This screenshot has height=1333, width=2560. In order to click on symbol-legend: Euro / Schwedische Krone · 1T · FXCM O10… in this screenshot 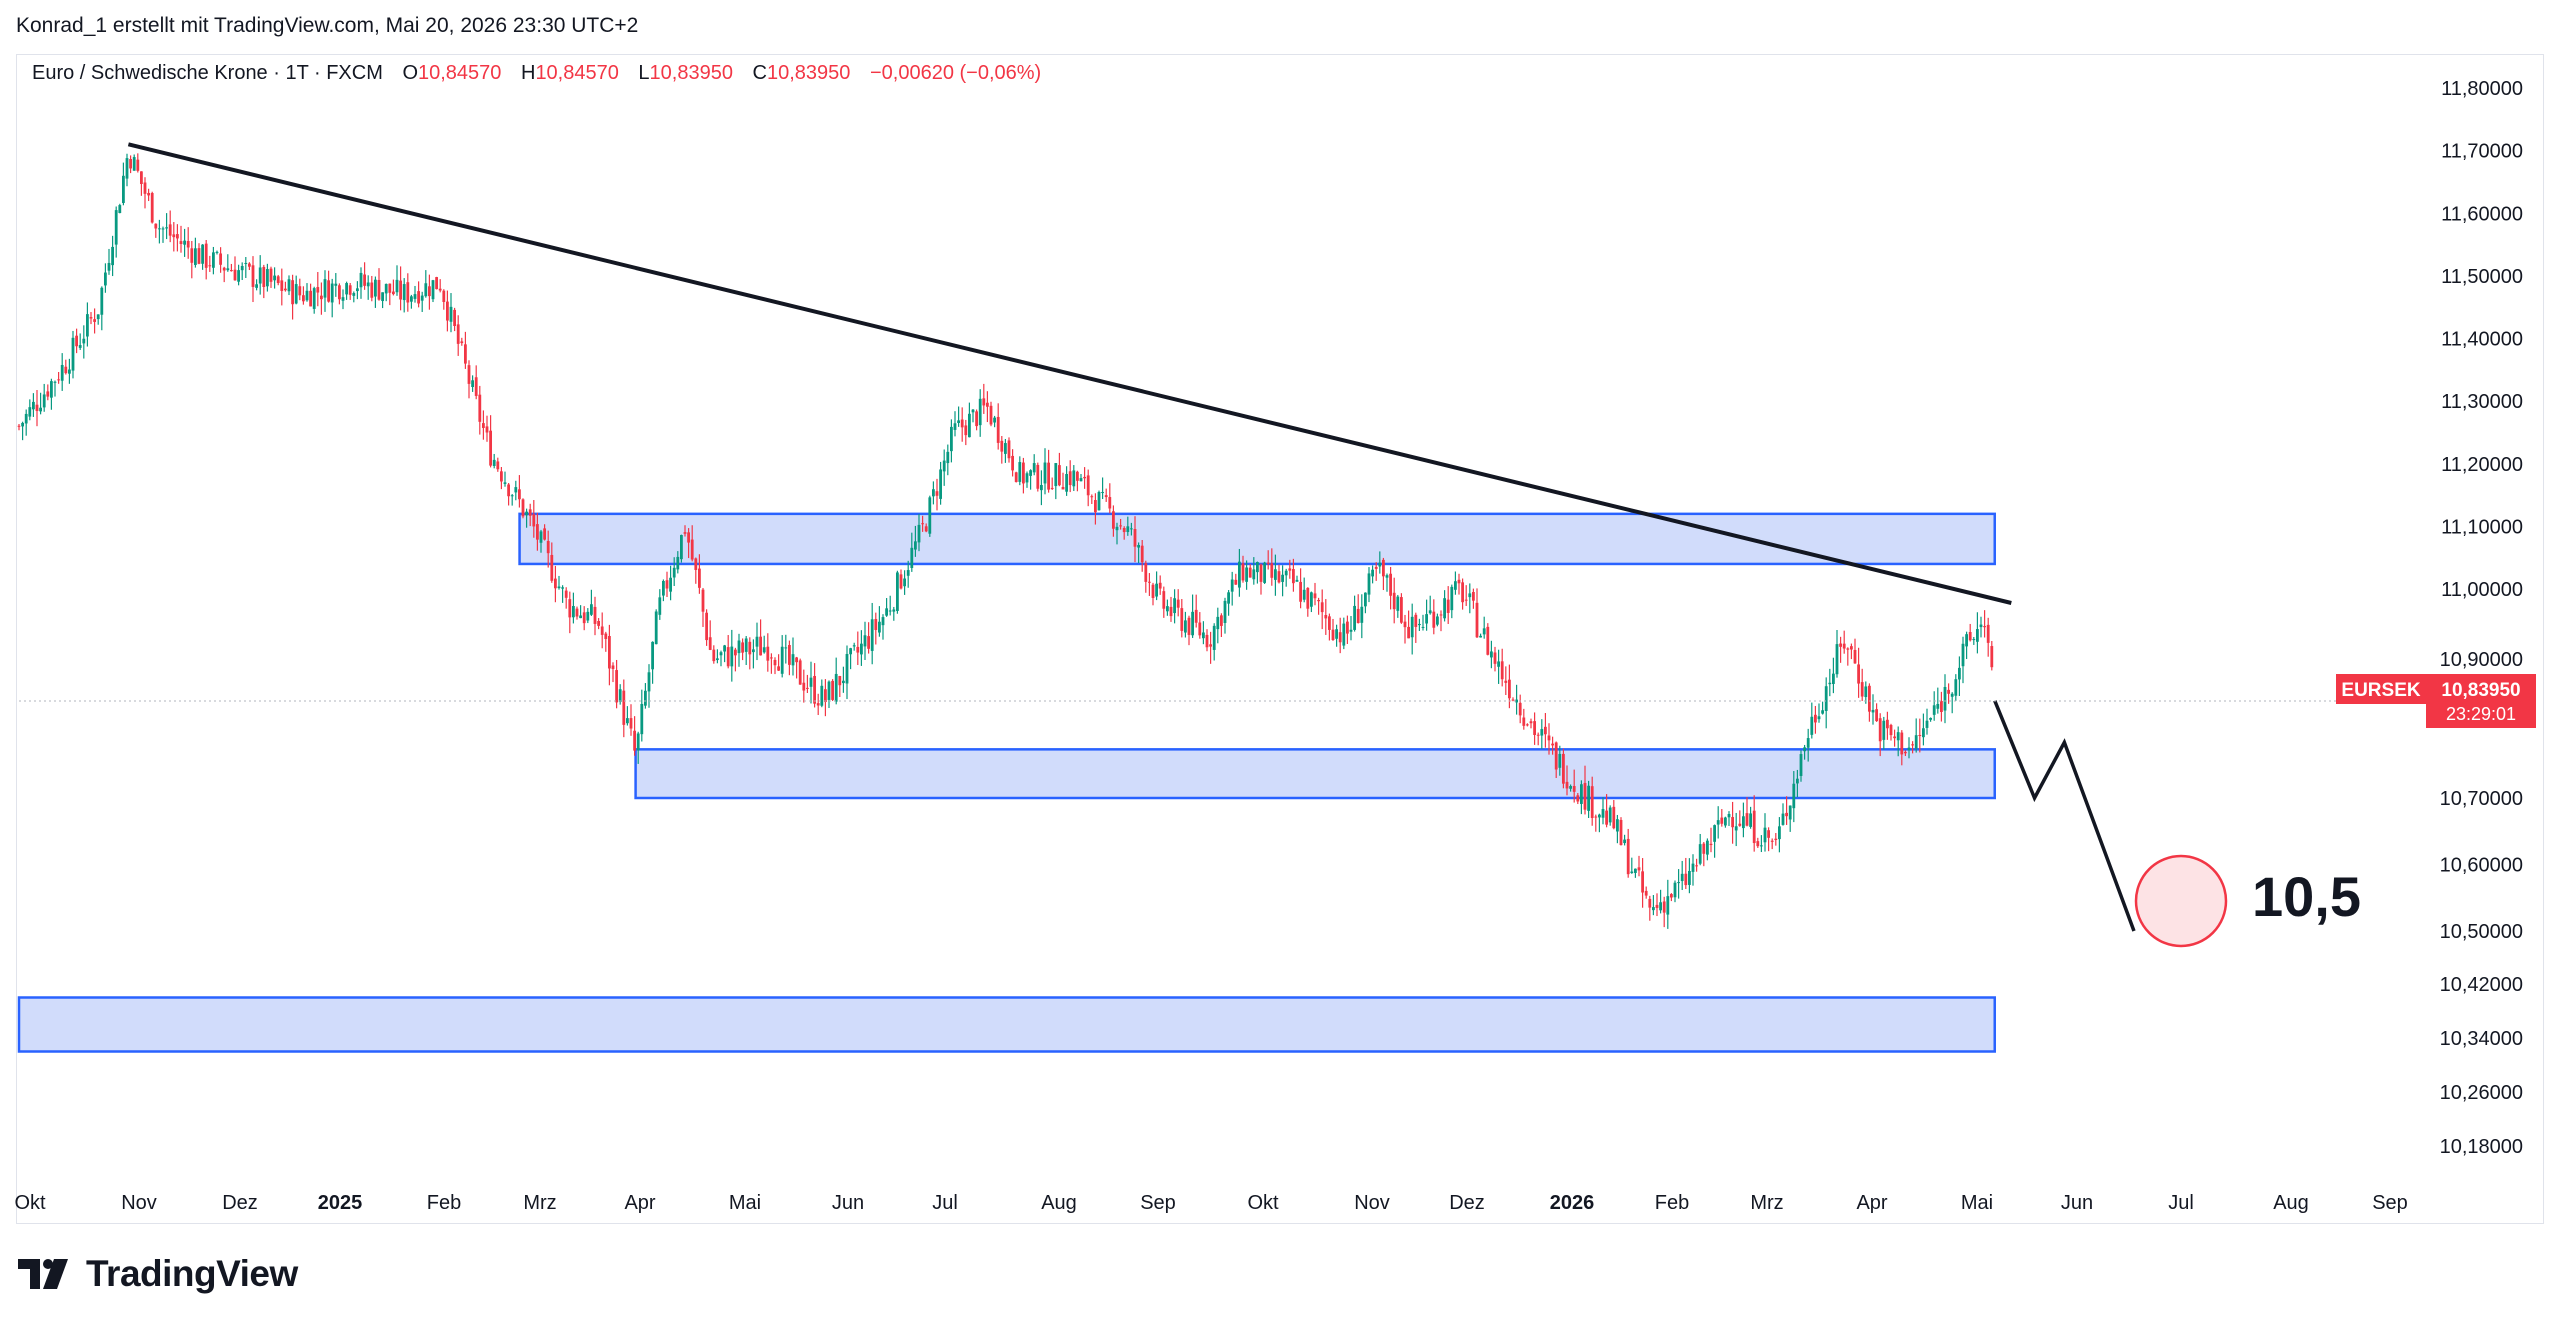, I will do `click(536, 73)`.